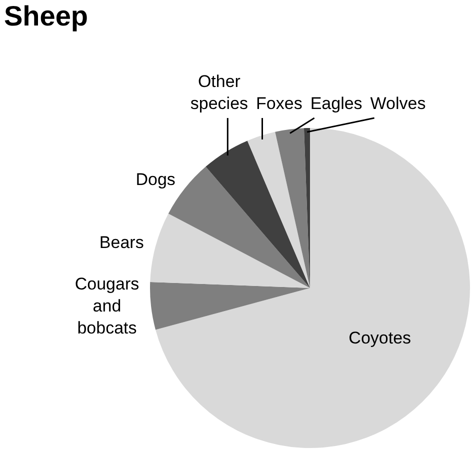 The height and width of the screenshot is (452, 475). What do you see at coordinates (219, 93) in the screenshot?
I see `slice-label: Other species` at bounding box center [219, 93].